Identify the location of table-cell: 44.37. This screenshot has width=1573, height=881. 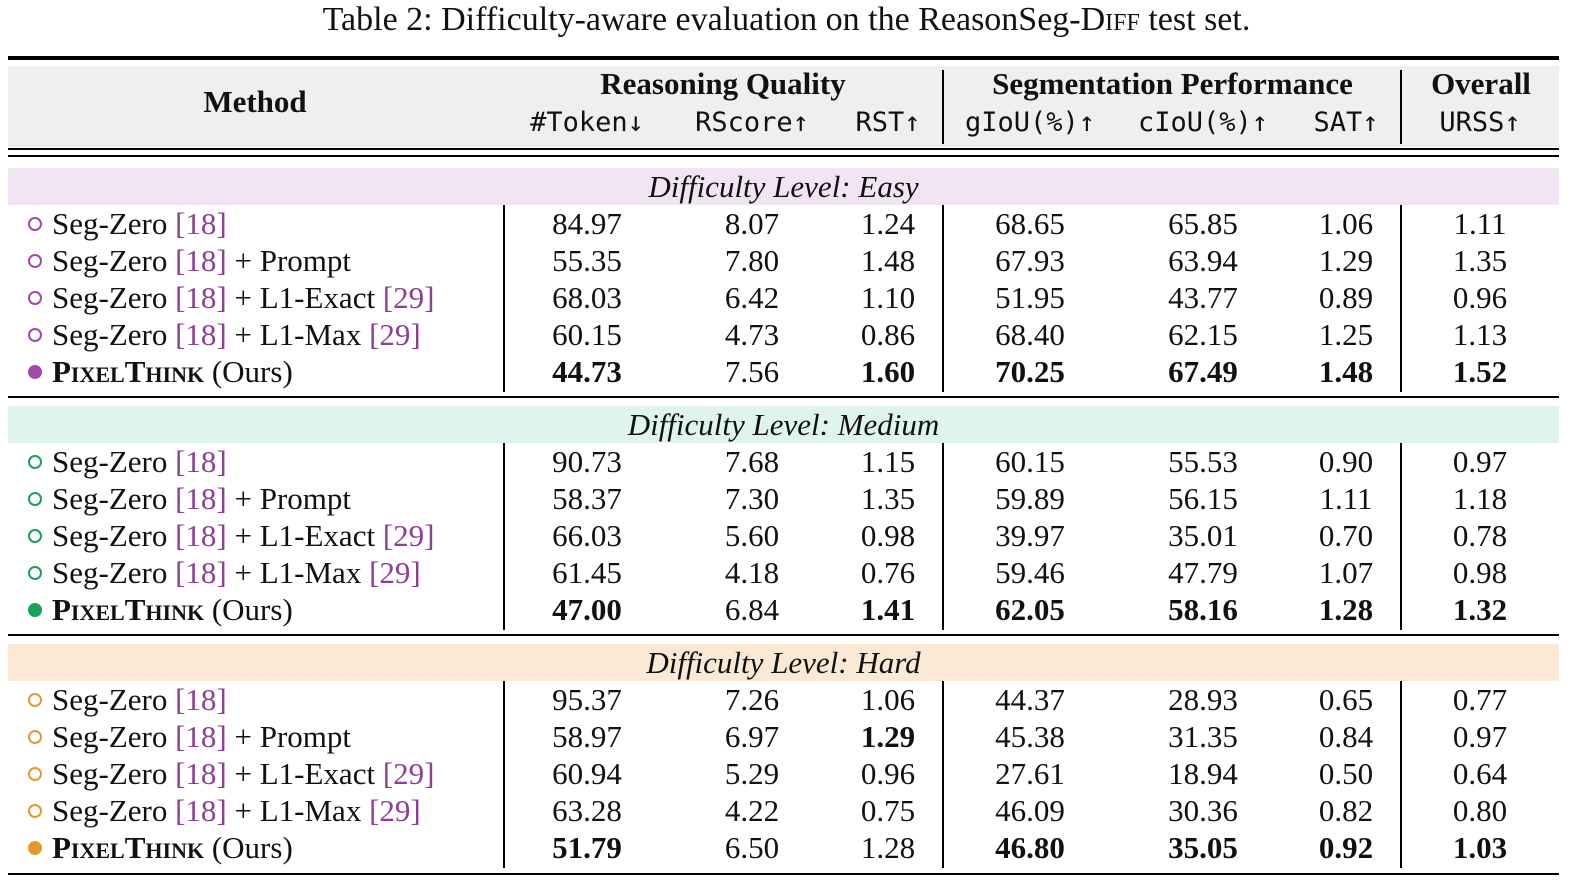
(1030, 699).